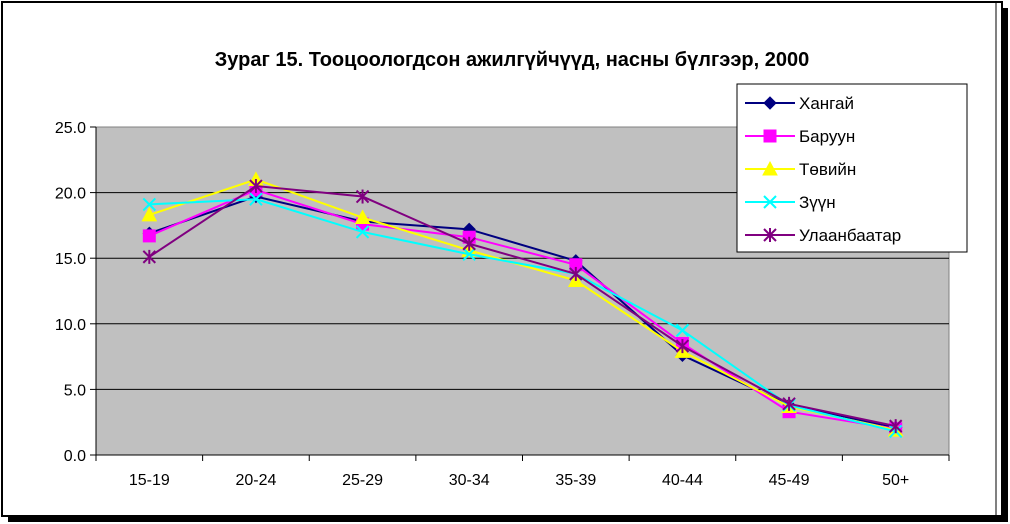 The width and height of the screenshot is (1010, 524). I want to click on x-tick-label: 25-29, so click(362, 480).